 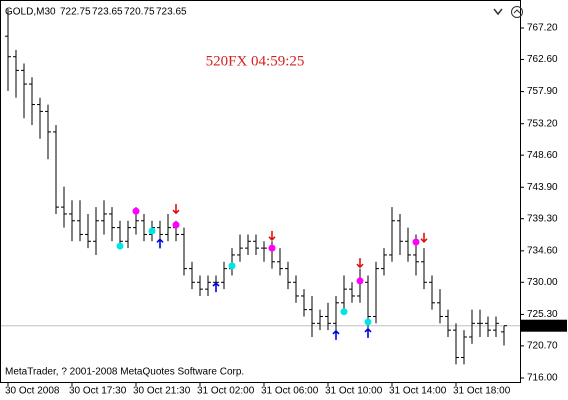 I want to click on header-low: 720.75, so click(x=139, y=12).